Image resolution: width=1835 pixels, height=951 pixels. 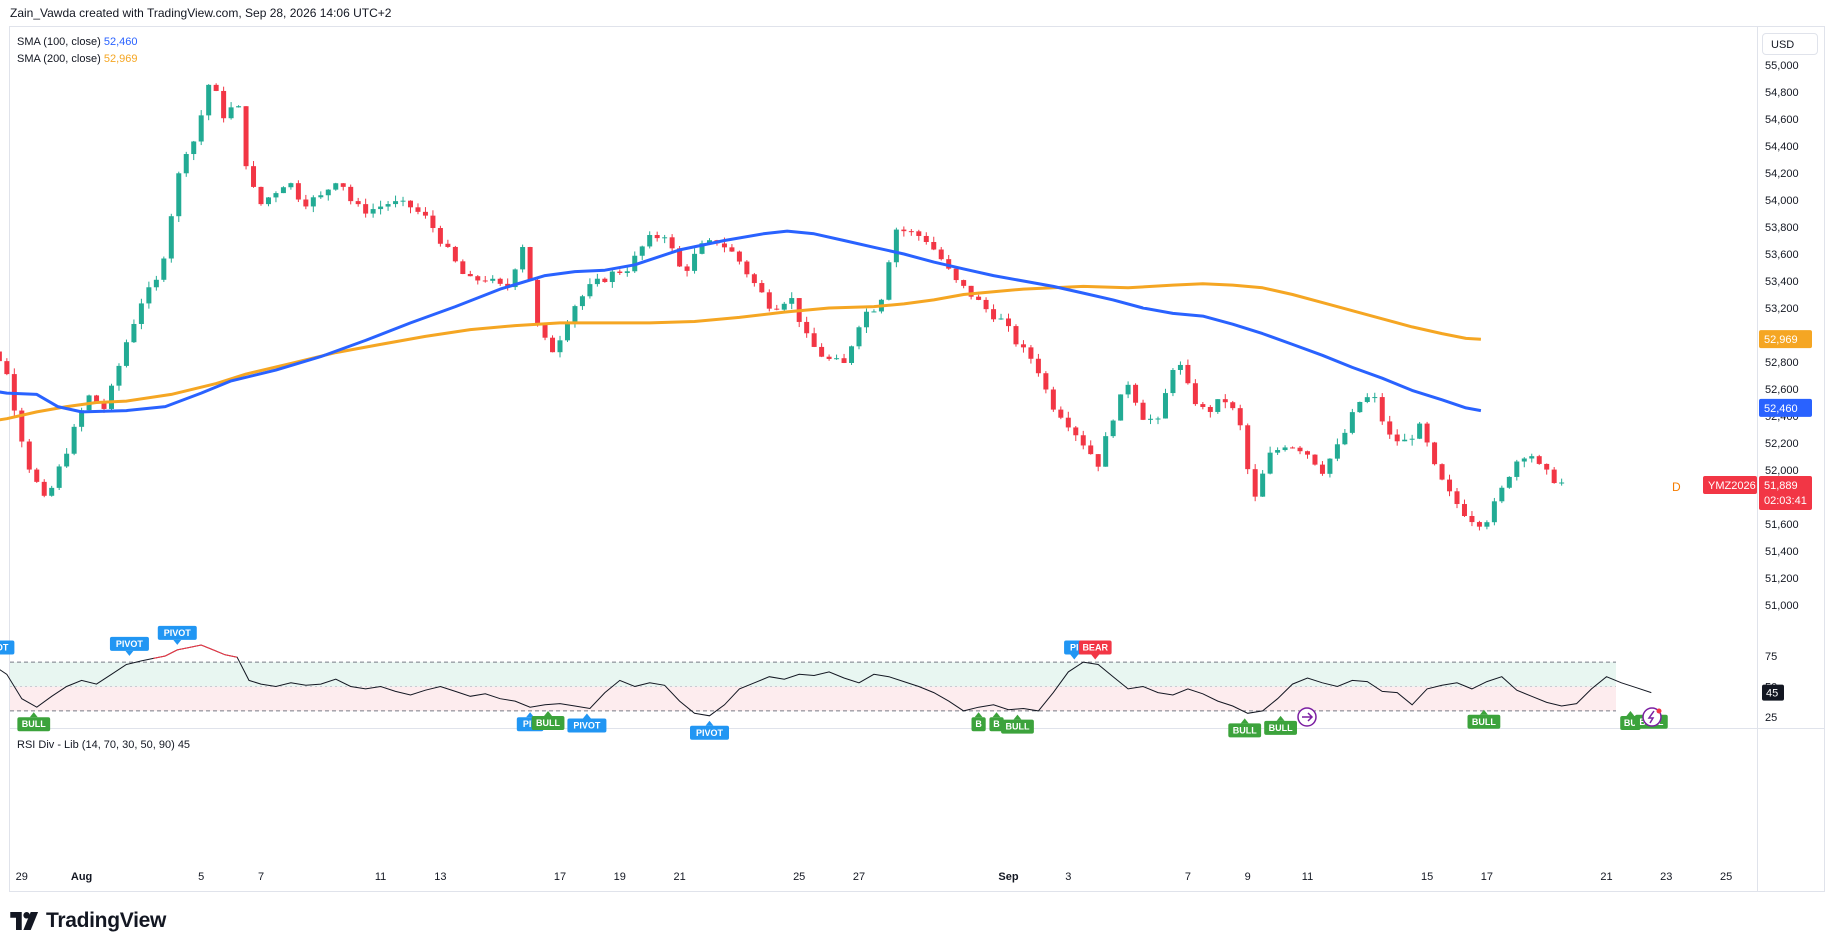 I want to click on tradingview-logo-text: TradingView, so click(x=106, y=920).